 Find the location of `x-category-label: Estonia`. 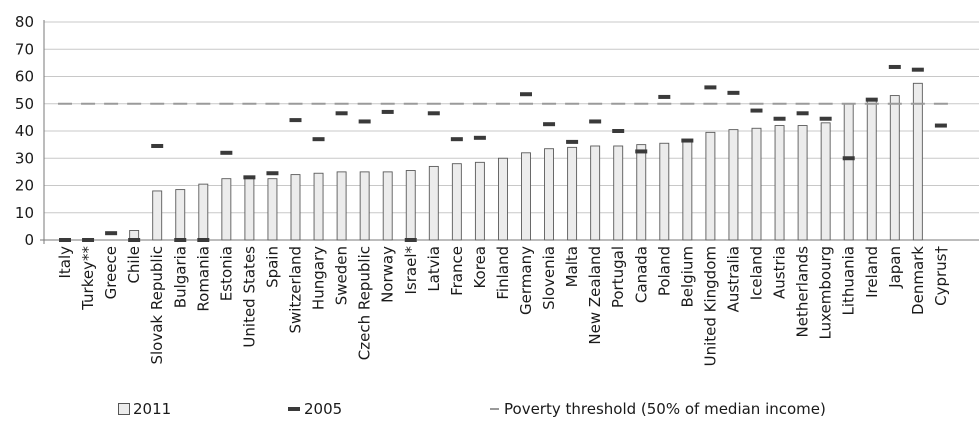

x-category-label: Estonia is located at coordinates (226, 273).